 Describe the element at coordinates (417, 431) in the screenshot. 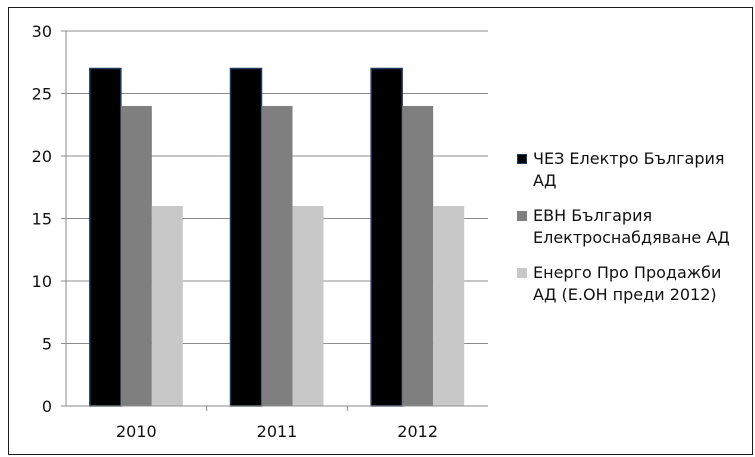

I see `x-tick-label: 2012` at that location.